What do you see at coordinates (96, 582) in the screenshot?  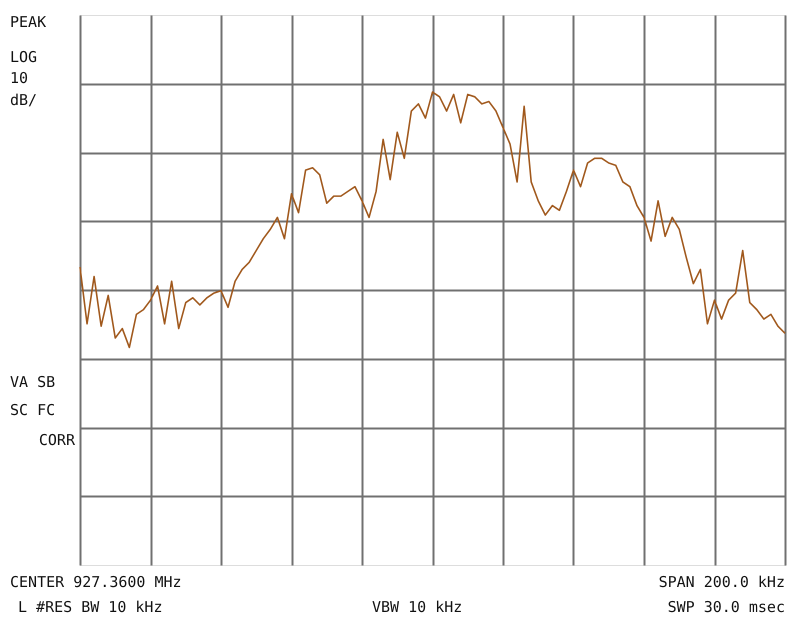 I see `text: CENTER 927.3600 MHz` at bounding box center [96, 582].